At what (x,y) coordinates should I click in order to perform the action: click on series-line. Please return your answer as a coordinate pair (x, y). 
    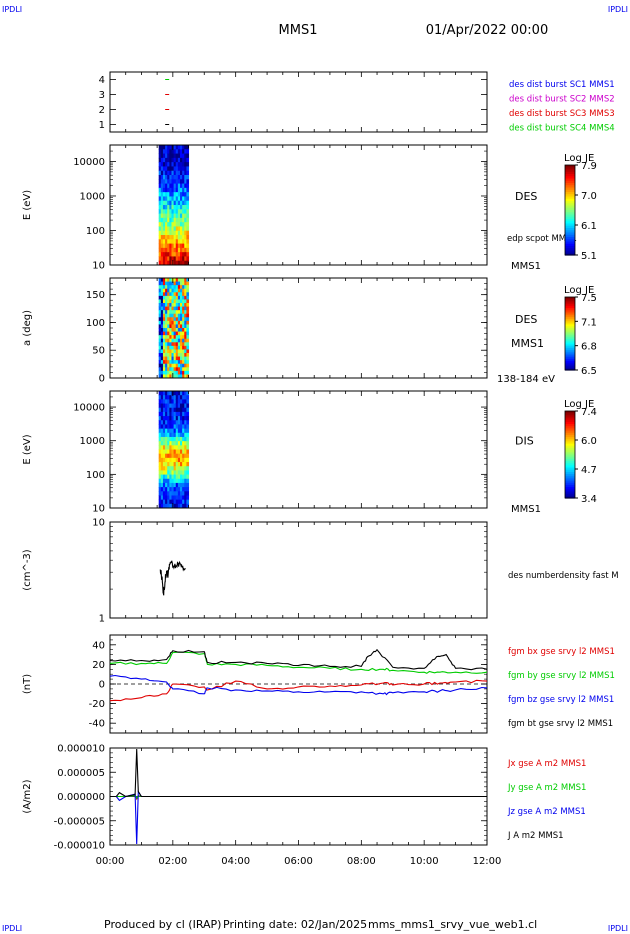
    Looking at the image, I should click on (301, 817).